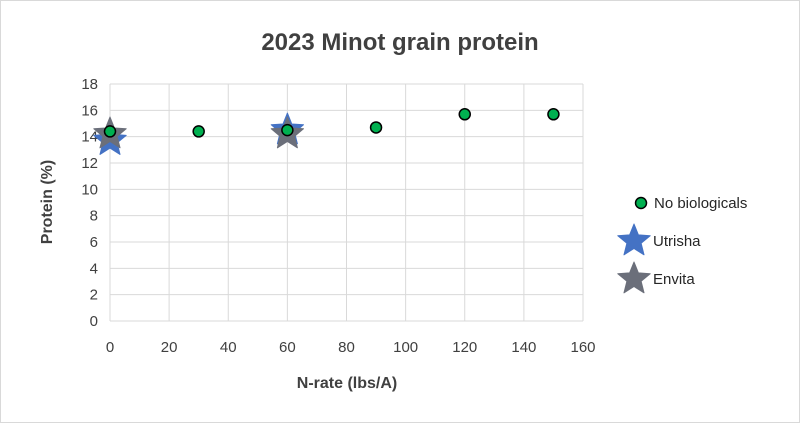  I want to click on y-tick-label: 10, so click(89, 189).